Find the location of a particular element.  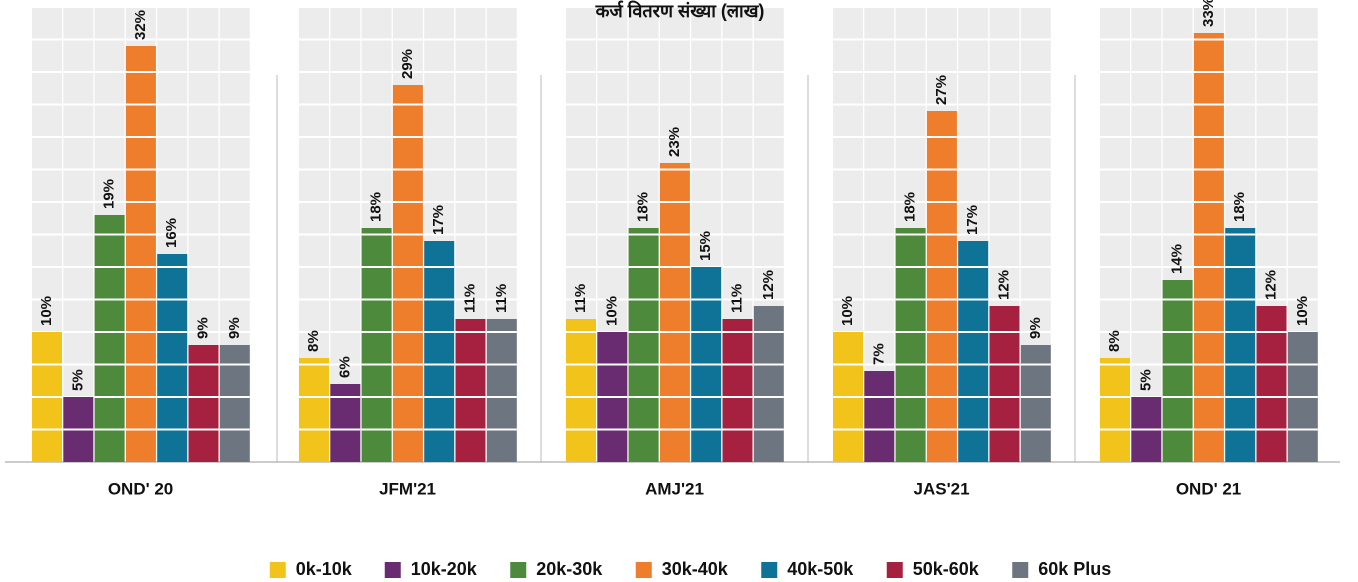

value-label: 17% is located at coordinates (972, 220).